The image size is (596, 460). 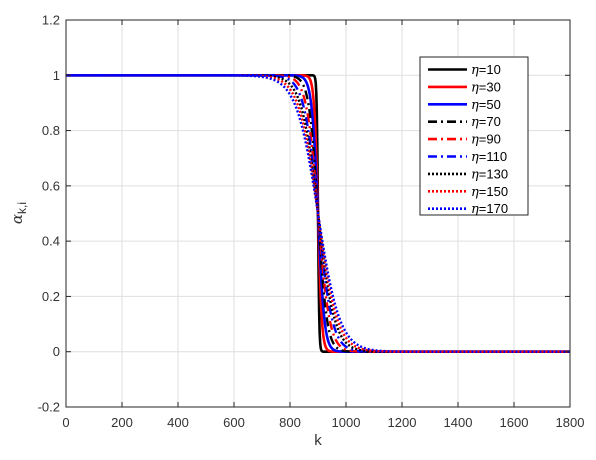 I want to click on x-tick-label: 1800, so click(x=570, y=422).